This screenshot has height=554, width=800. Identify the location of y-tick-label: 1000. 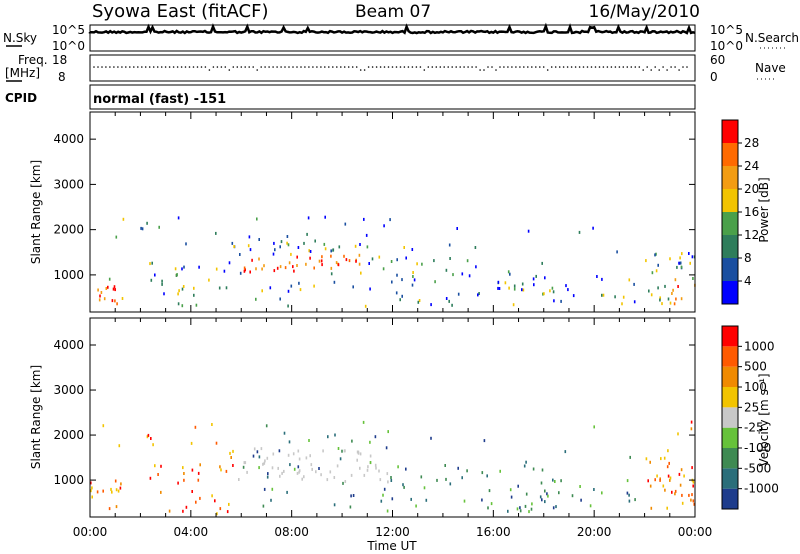
(68, 275).